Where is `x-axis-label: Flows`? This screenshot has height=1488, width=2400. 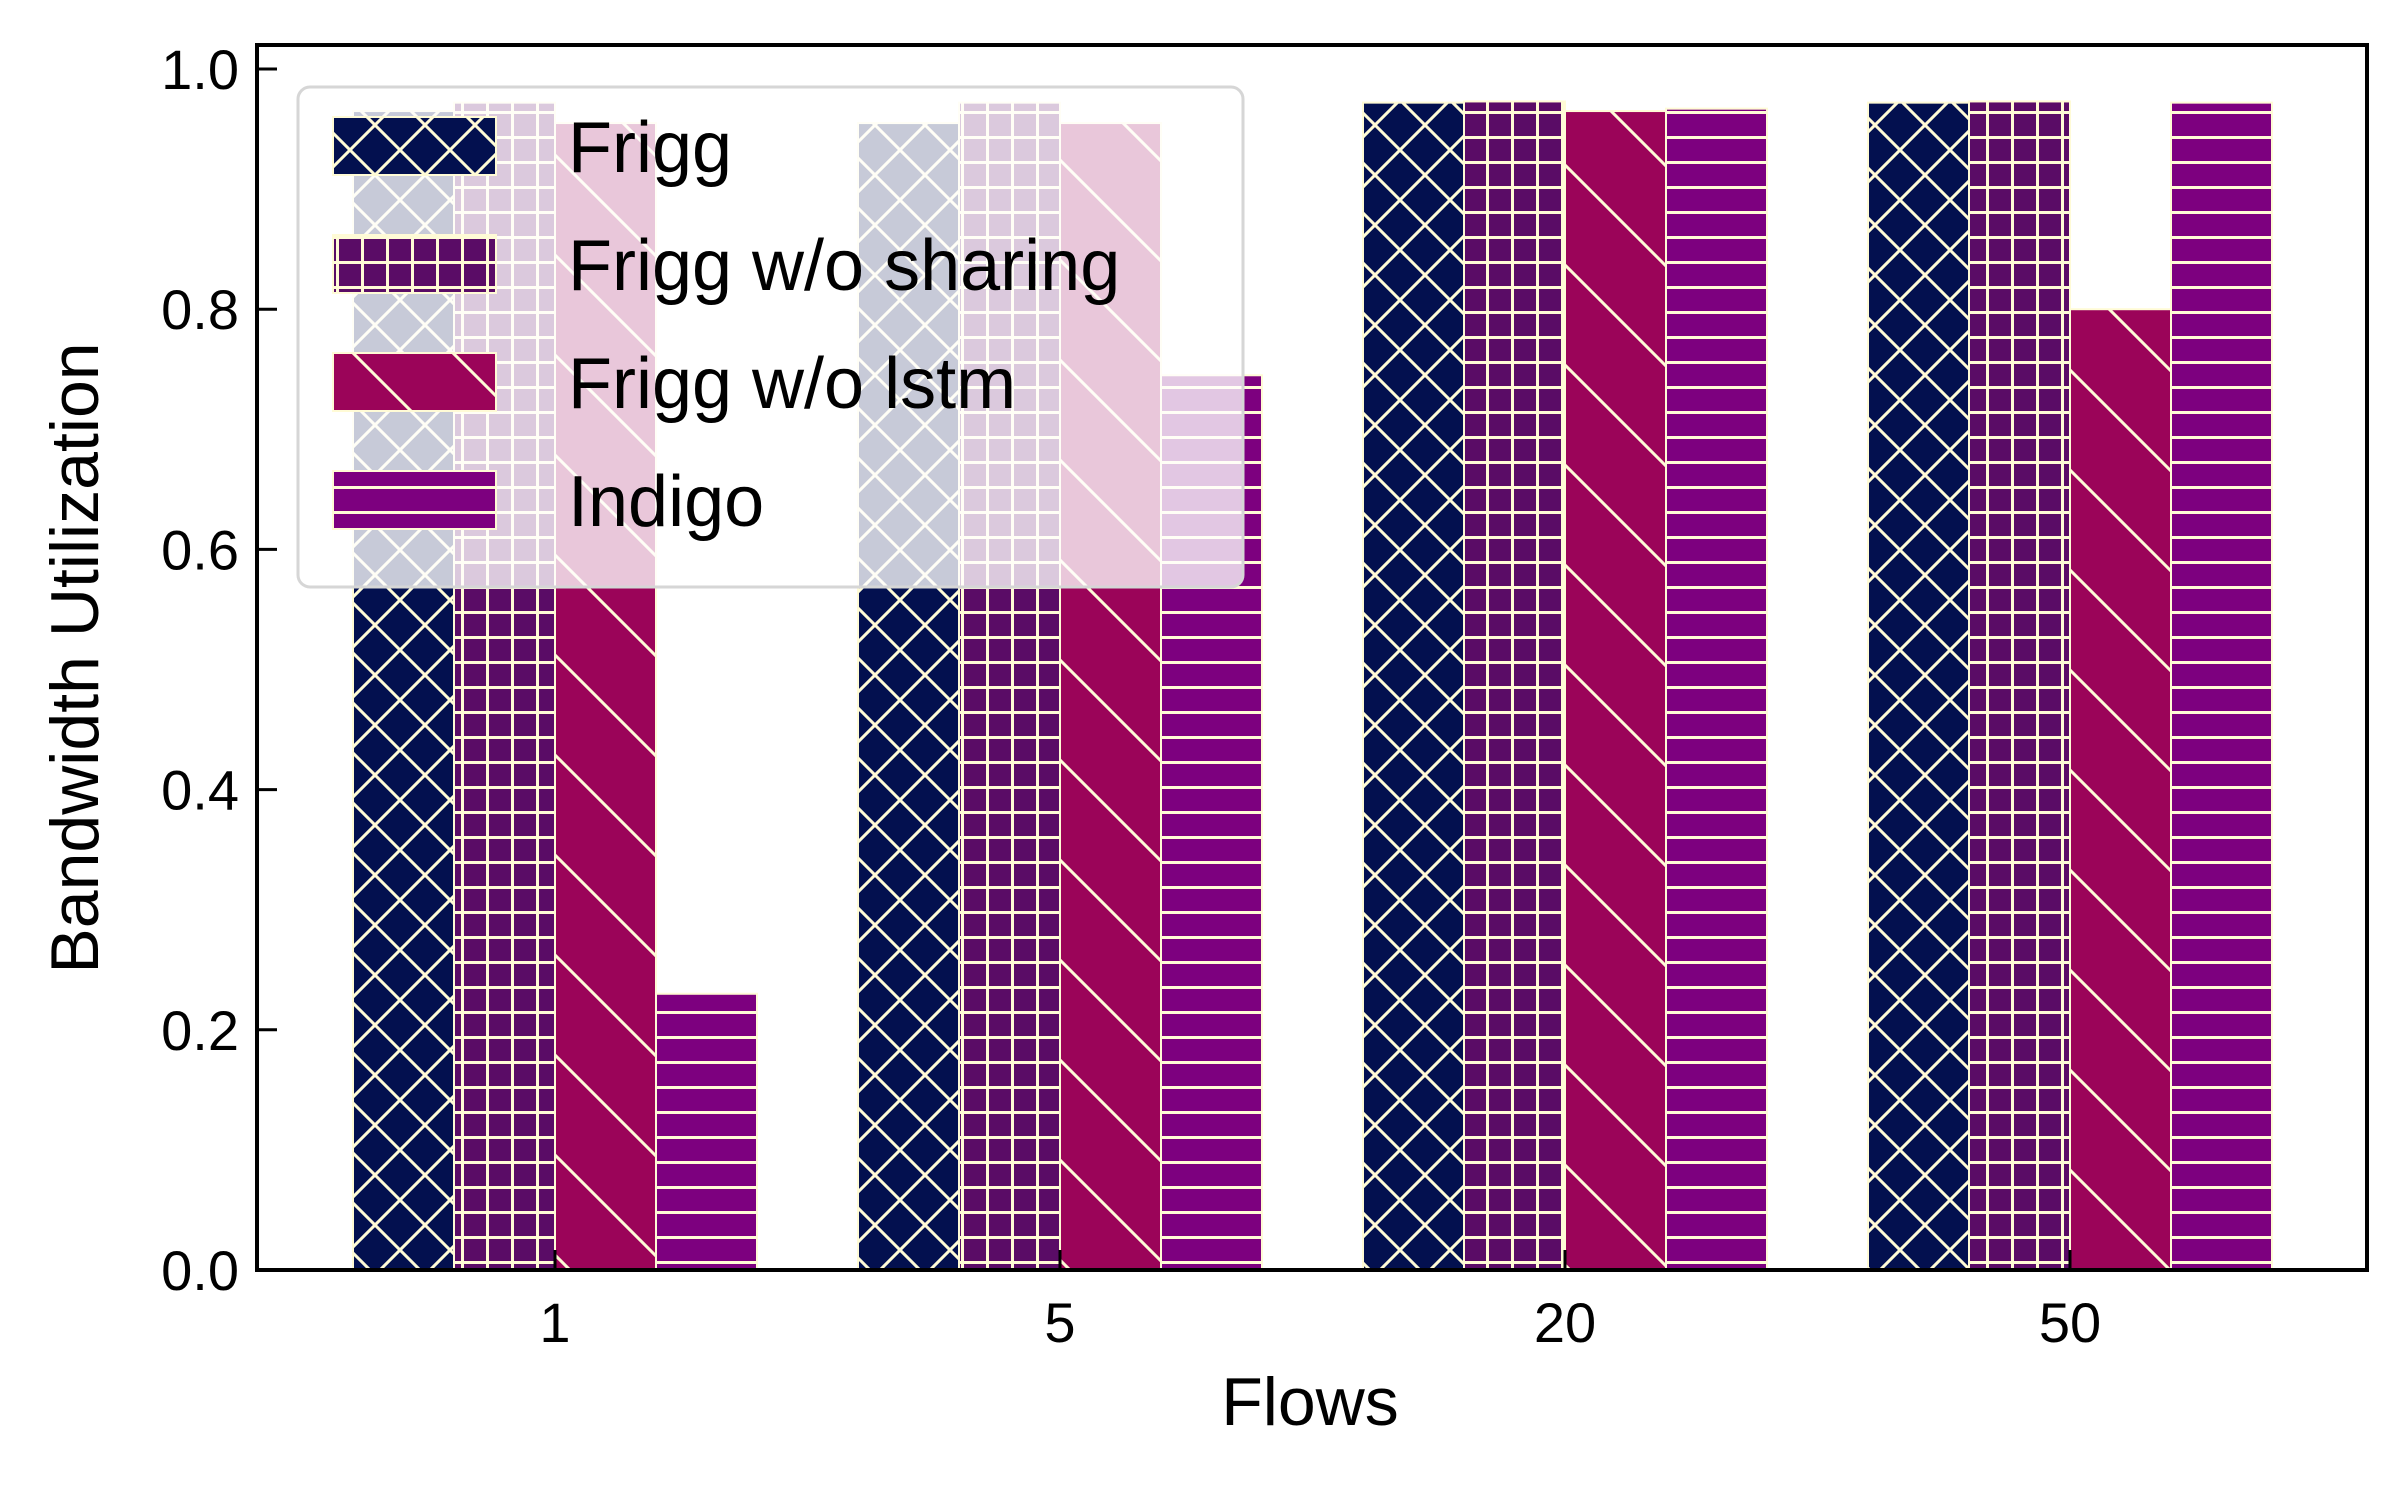 x-axis-label: Flows is located at coordinates (1310, 1402).